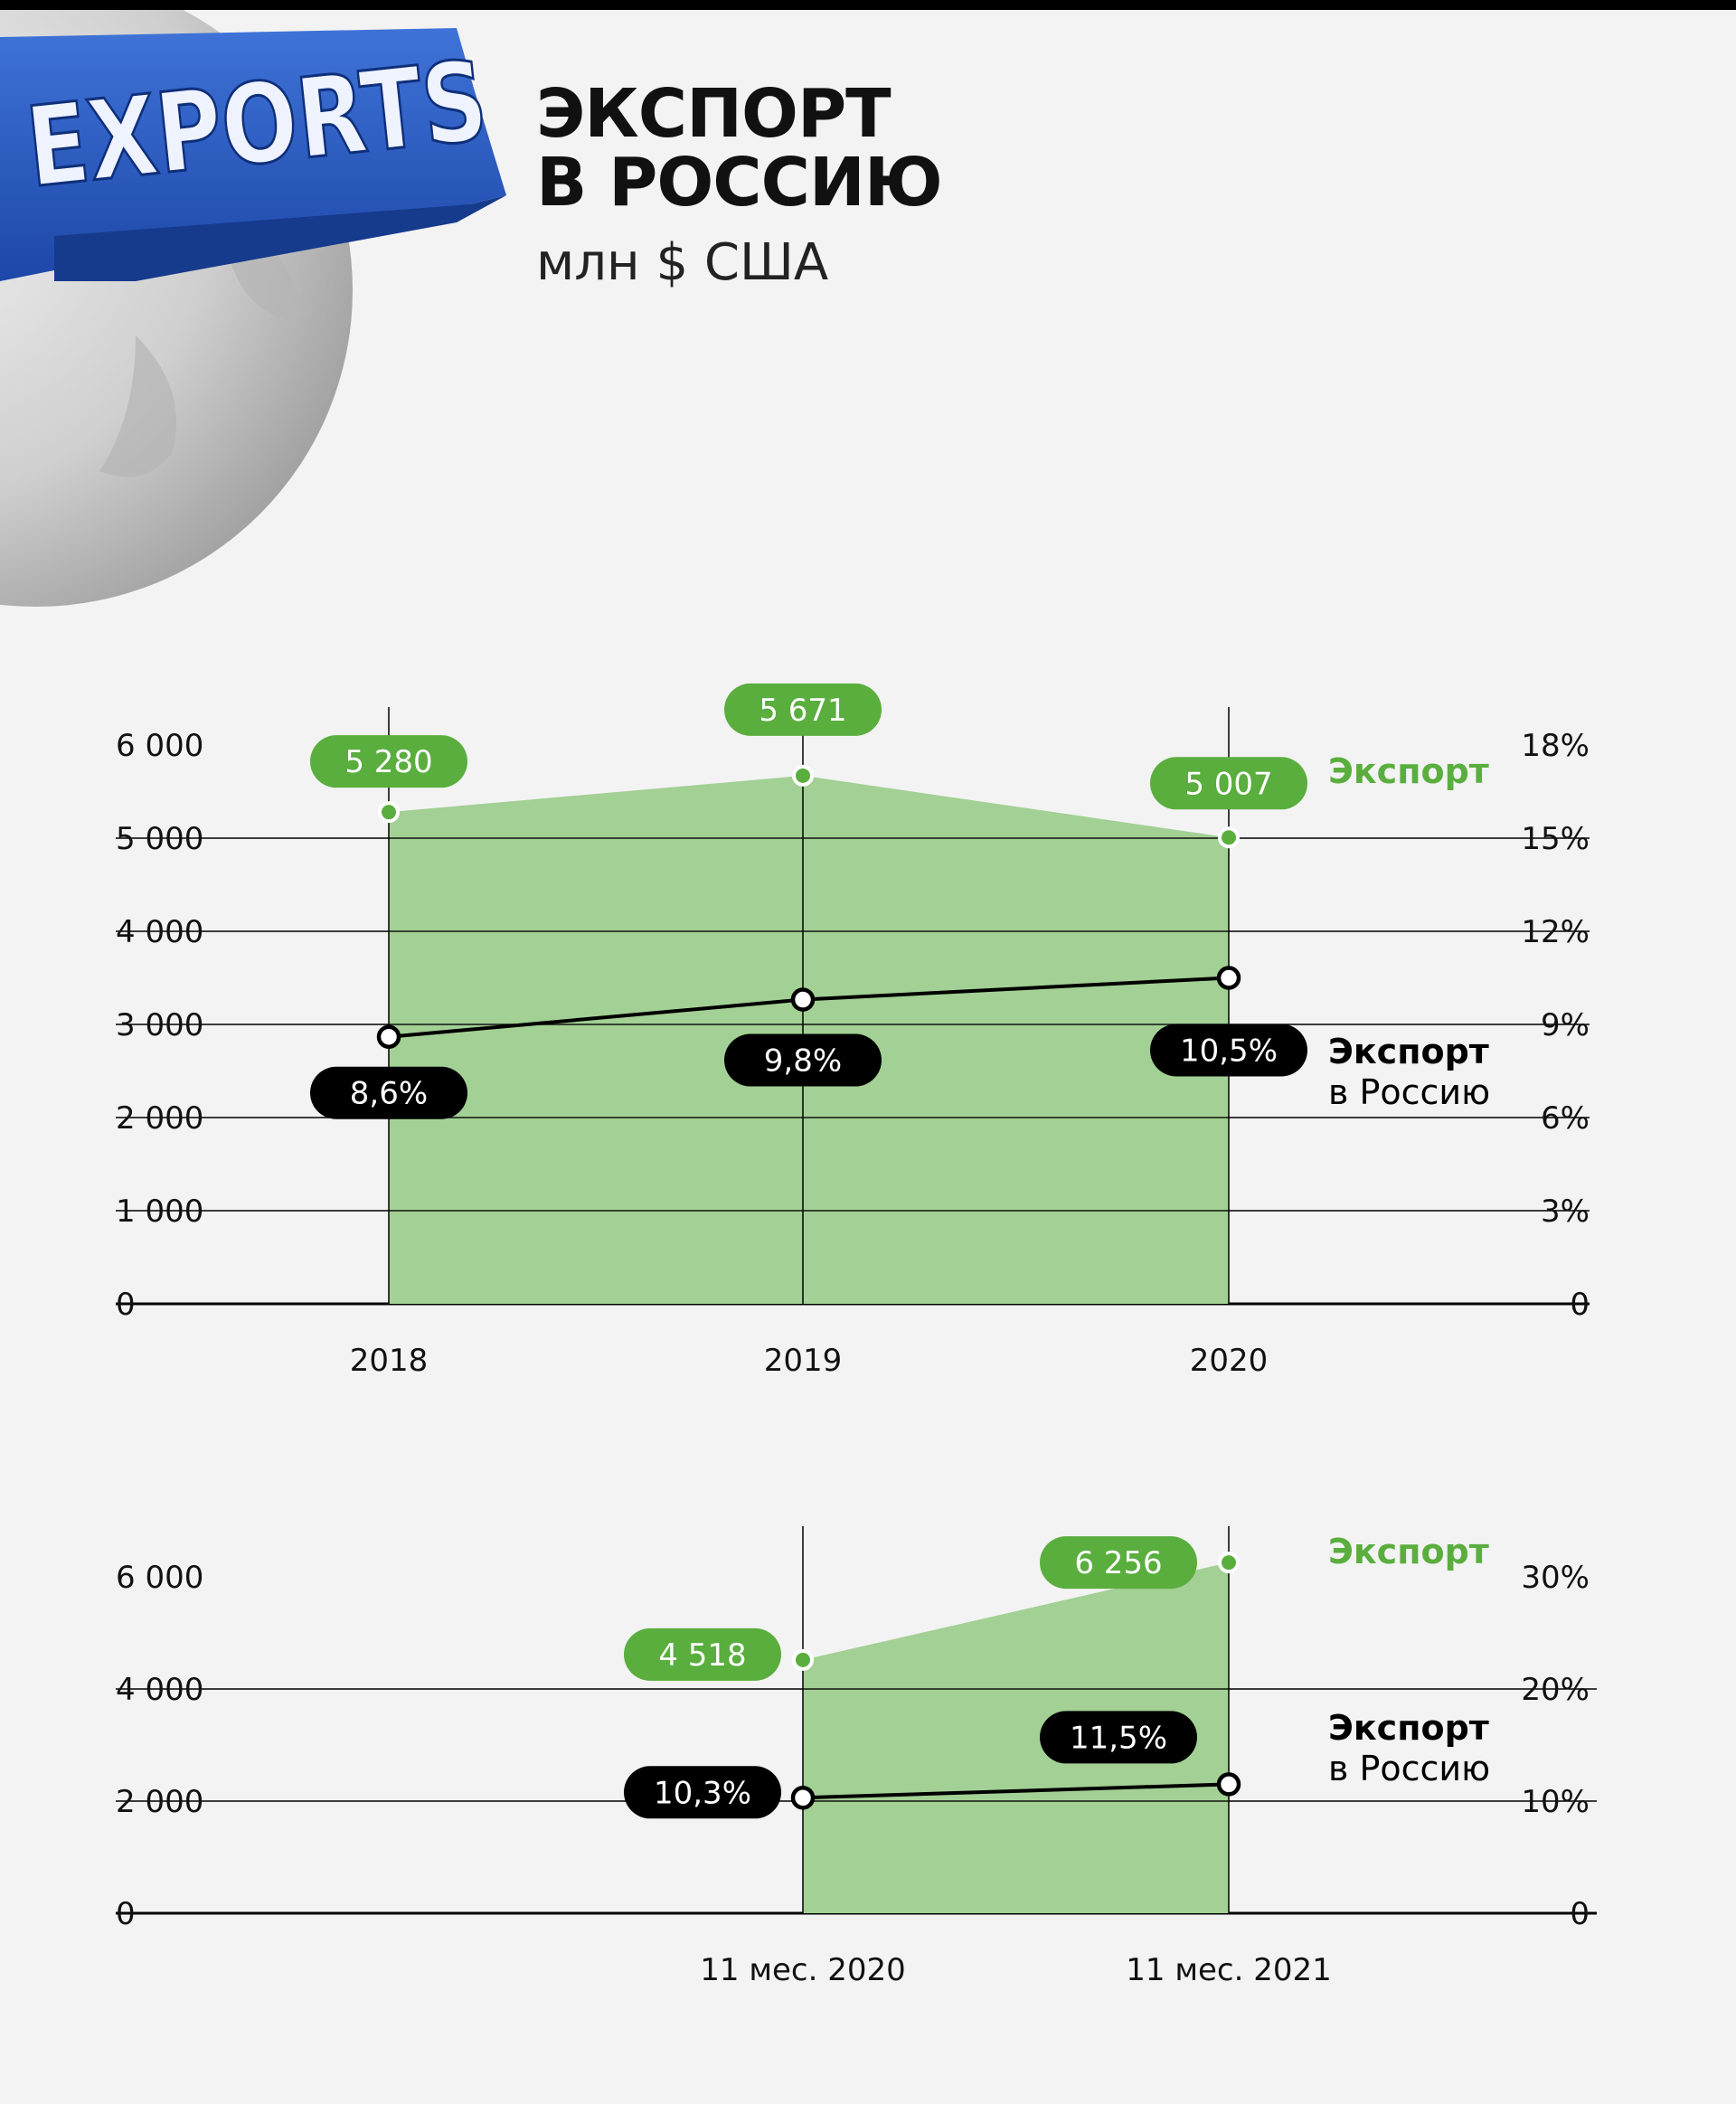 This screenshot has height=2104, width=1736. What do you see at coordinates (160, 1212) in the screenshot?
I see `y-left-tick: 1 000` at bounding box center [160, 1212].